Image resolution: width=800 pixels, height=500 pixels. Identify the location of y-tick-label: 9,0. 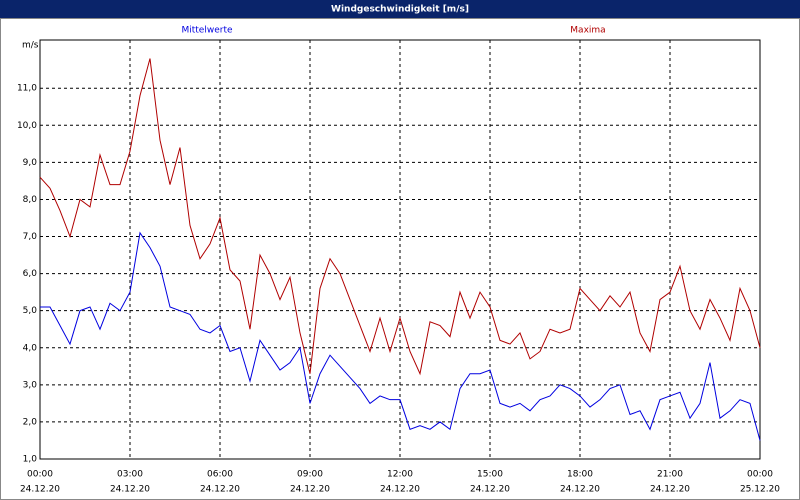
(30, 163).